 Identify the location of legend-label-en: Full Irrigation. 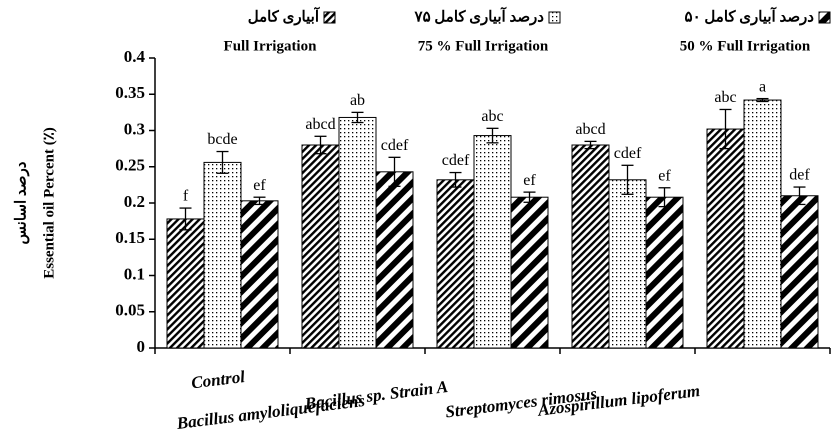
(271, 46).